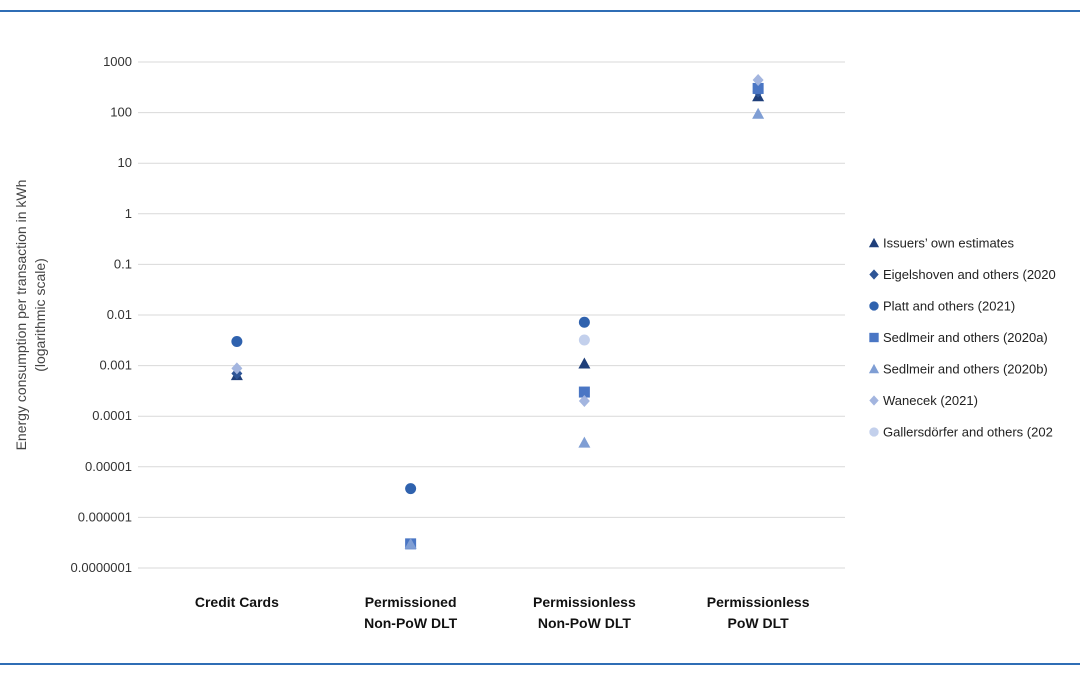  What do you see at coordinates (965, 369) in the screenshot?
I see `legend-label: Sedlmeir and others (2020b)` at bounding box center [965, 369].